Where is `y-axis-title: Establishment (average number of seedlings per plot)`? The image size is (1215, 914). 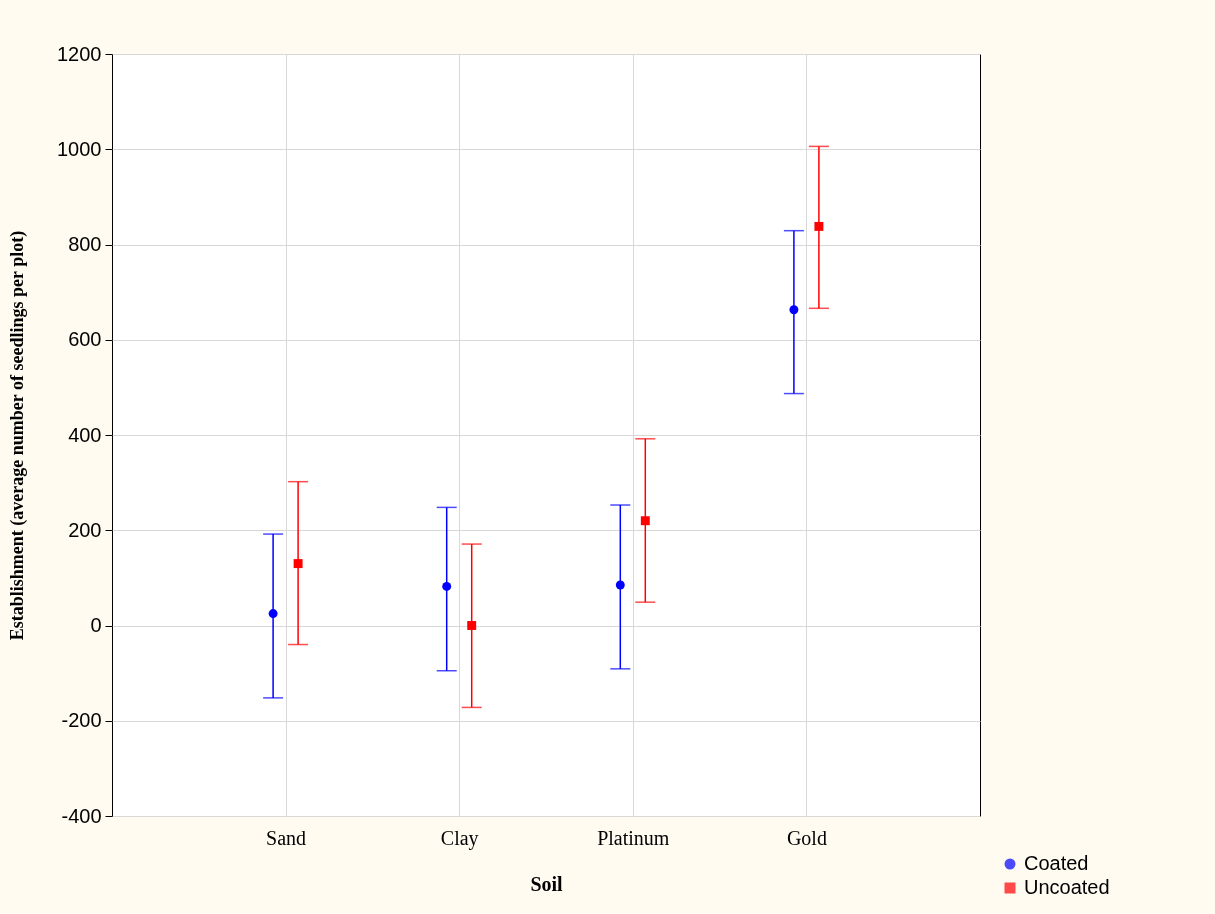 y-axis-title: Establishment (average number of seedlings per plot) is located at coordinates (18, 435).